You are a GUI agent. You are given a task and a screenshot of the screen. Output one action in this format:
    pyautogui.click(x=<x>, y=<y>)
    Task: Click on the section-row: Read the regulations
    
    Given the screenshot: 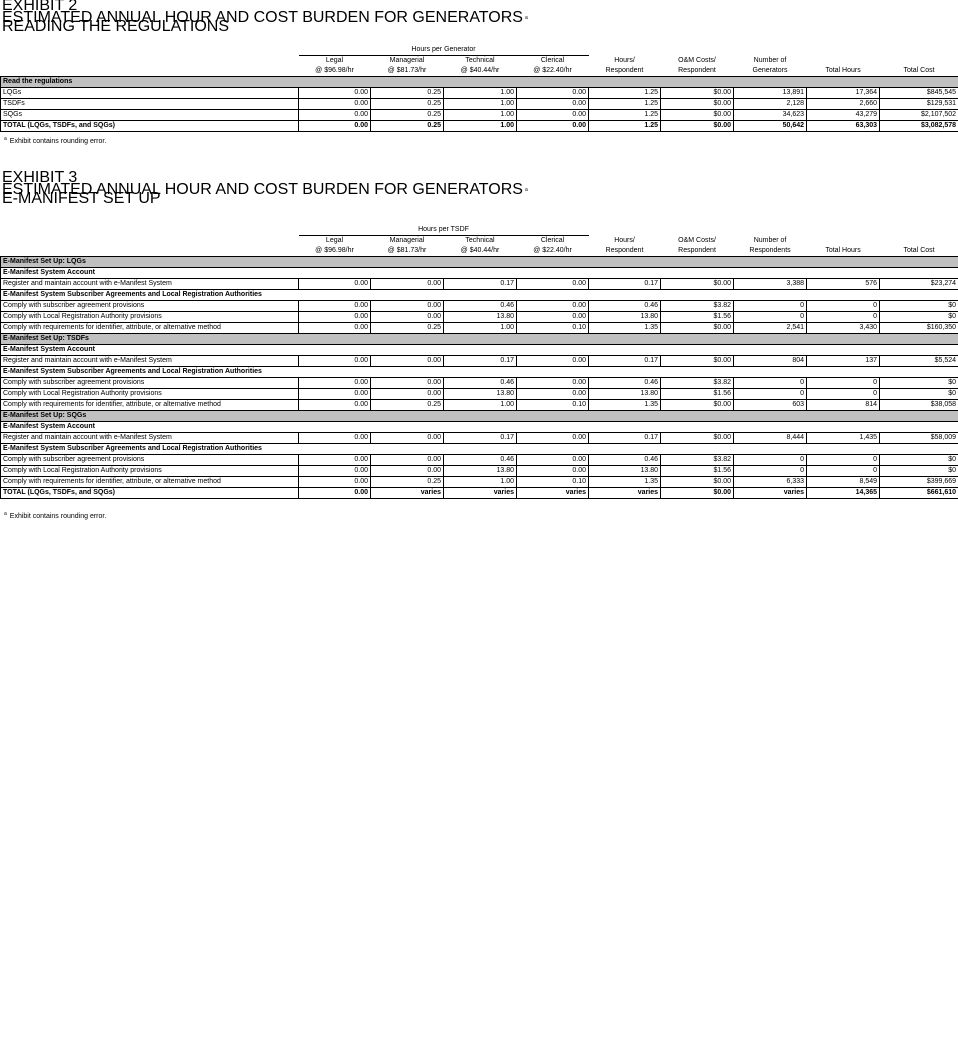 What is the action you would take?
    pyautogui.click(x=479, y=82)
    